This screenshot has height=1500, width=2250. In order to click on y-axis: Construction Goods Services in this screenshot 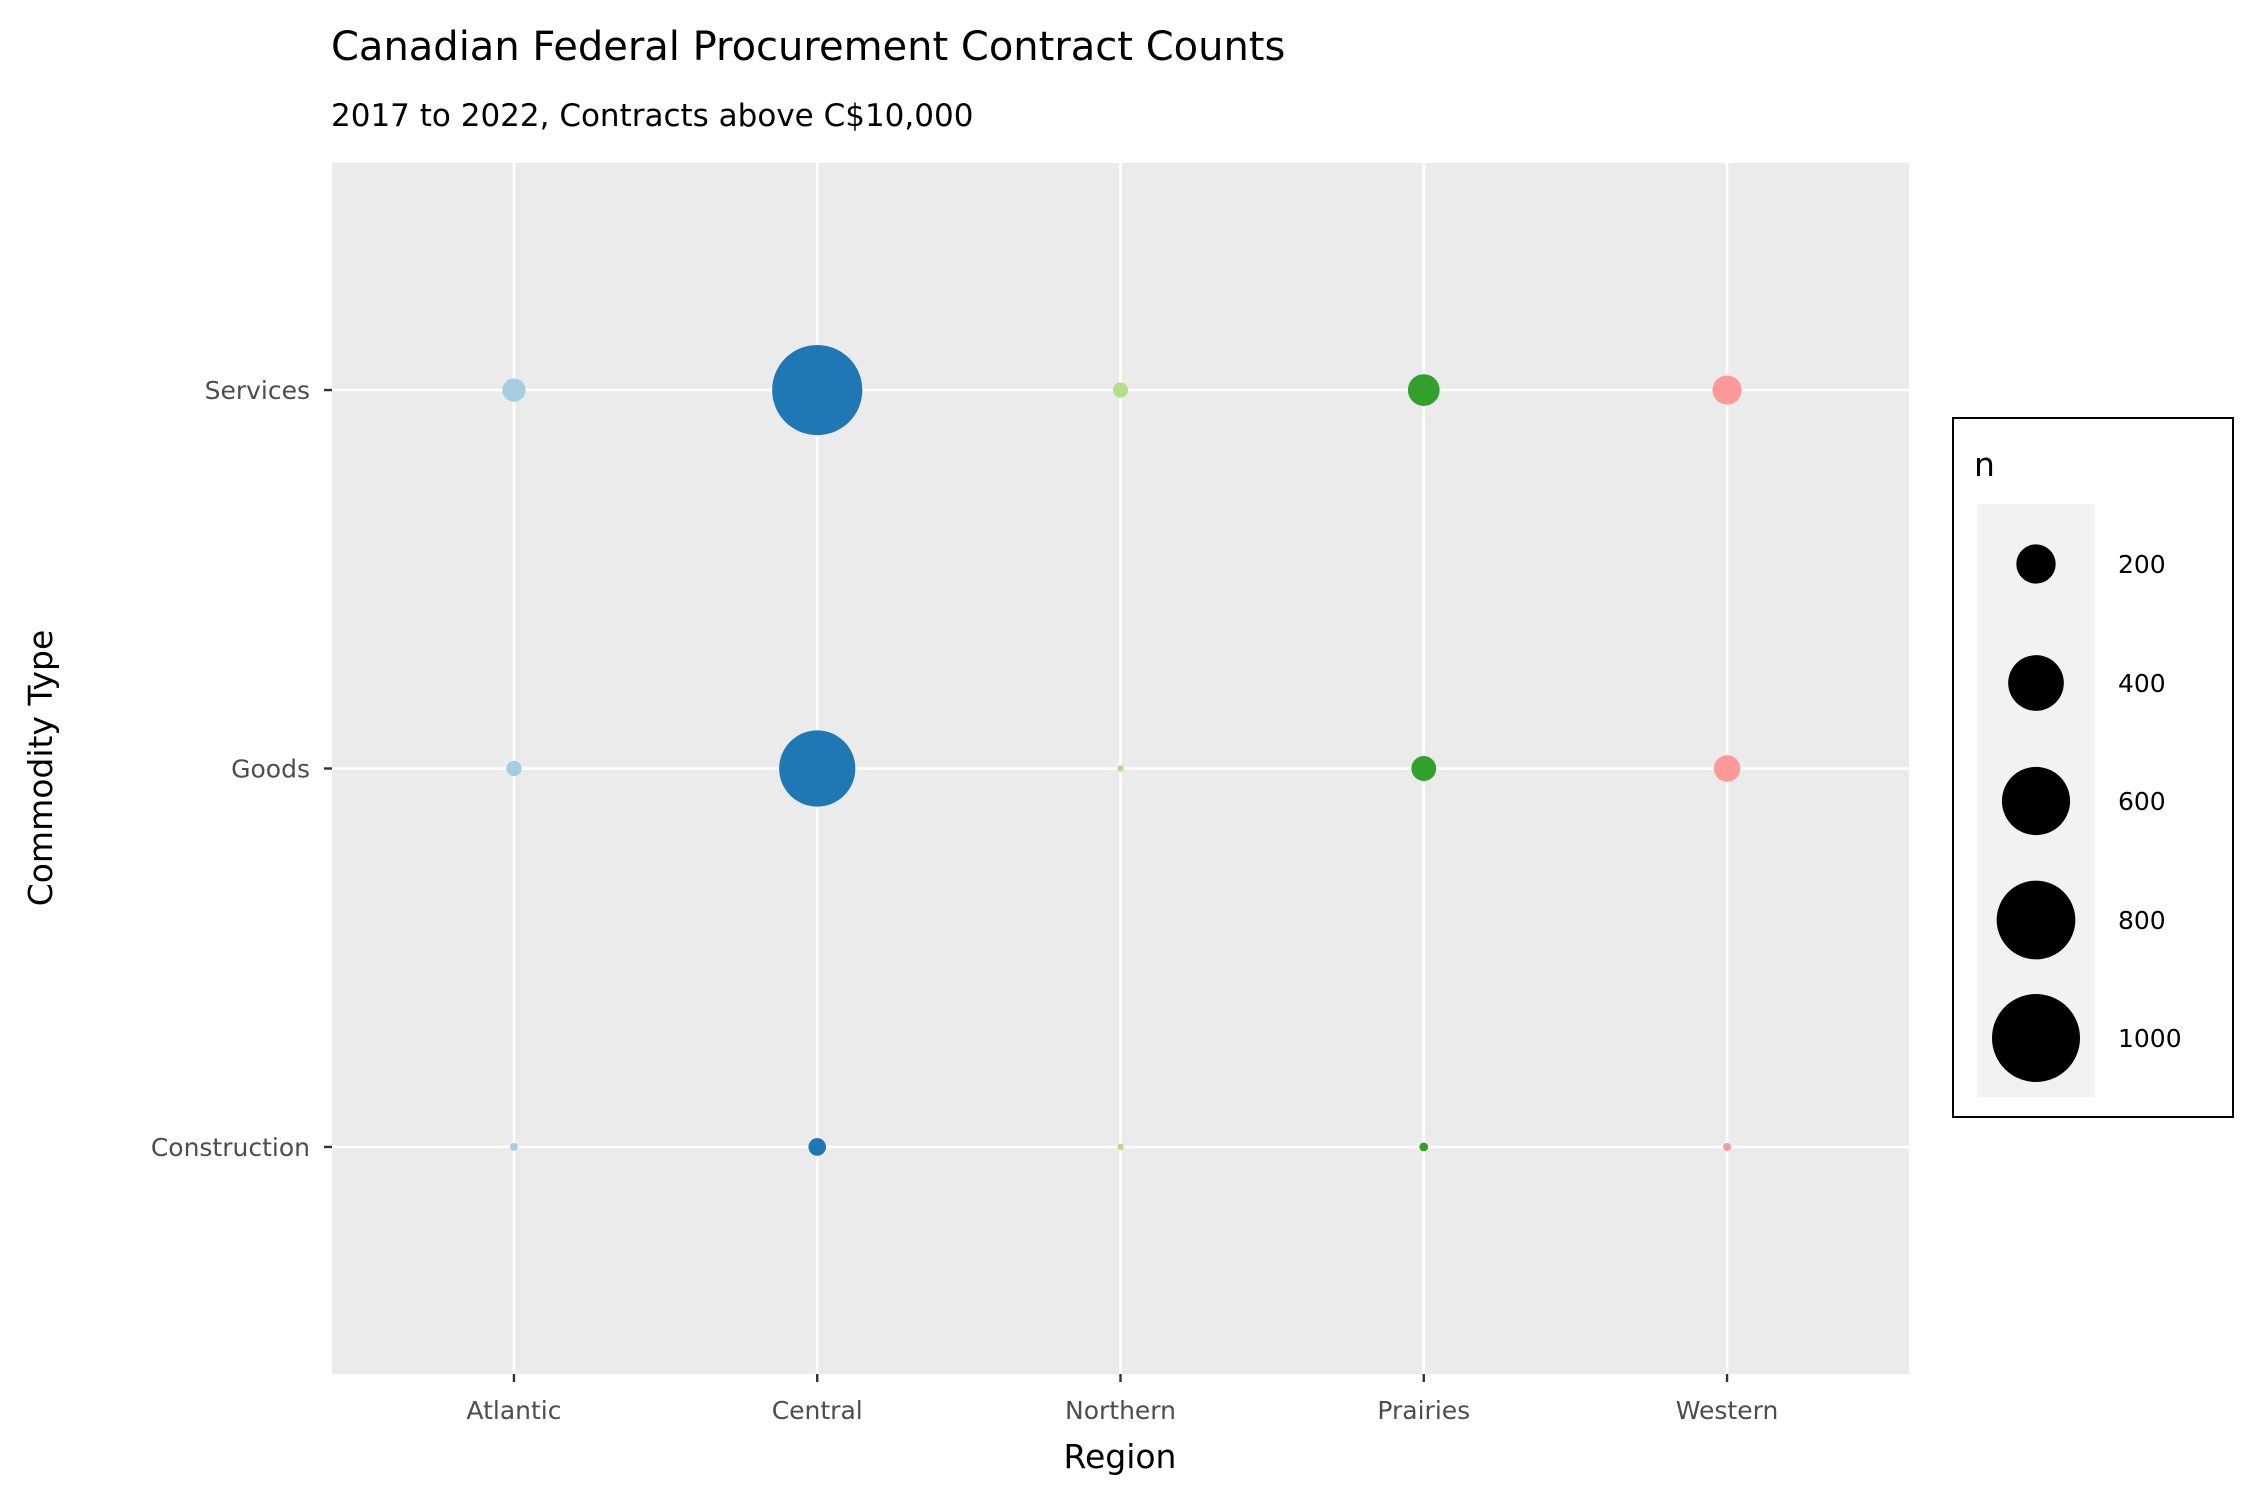, I will do `click(241, 769)`.